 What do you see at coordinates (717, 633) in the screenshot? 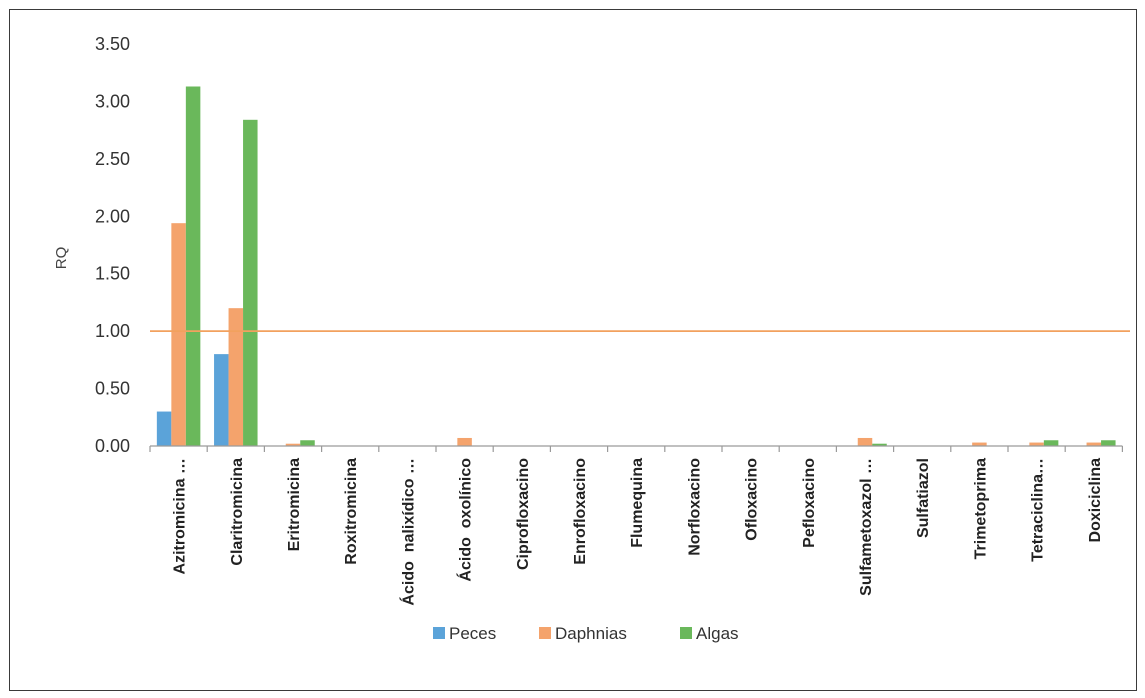
I see `legend-label-algas: Algas` at bounding box center [717, 633].